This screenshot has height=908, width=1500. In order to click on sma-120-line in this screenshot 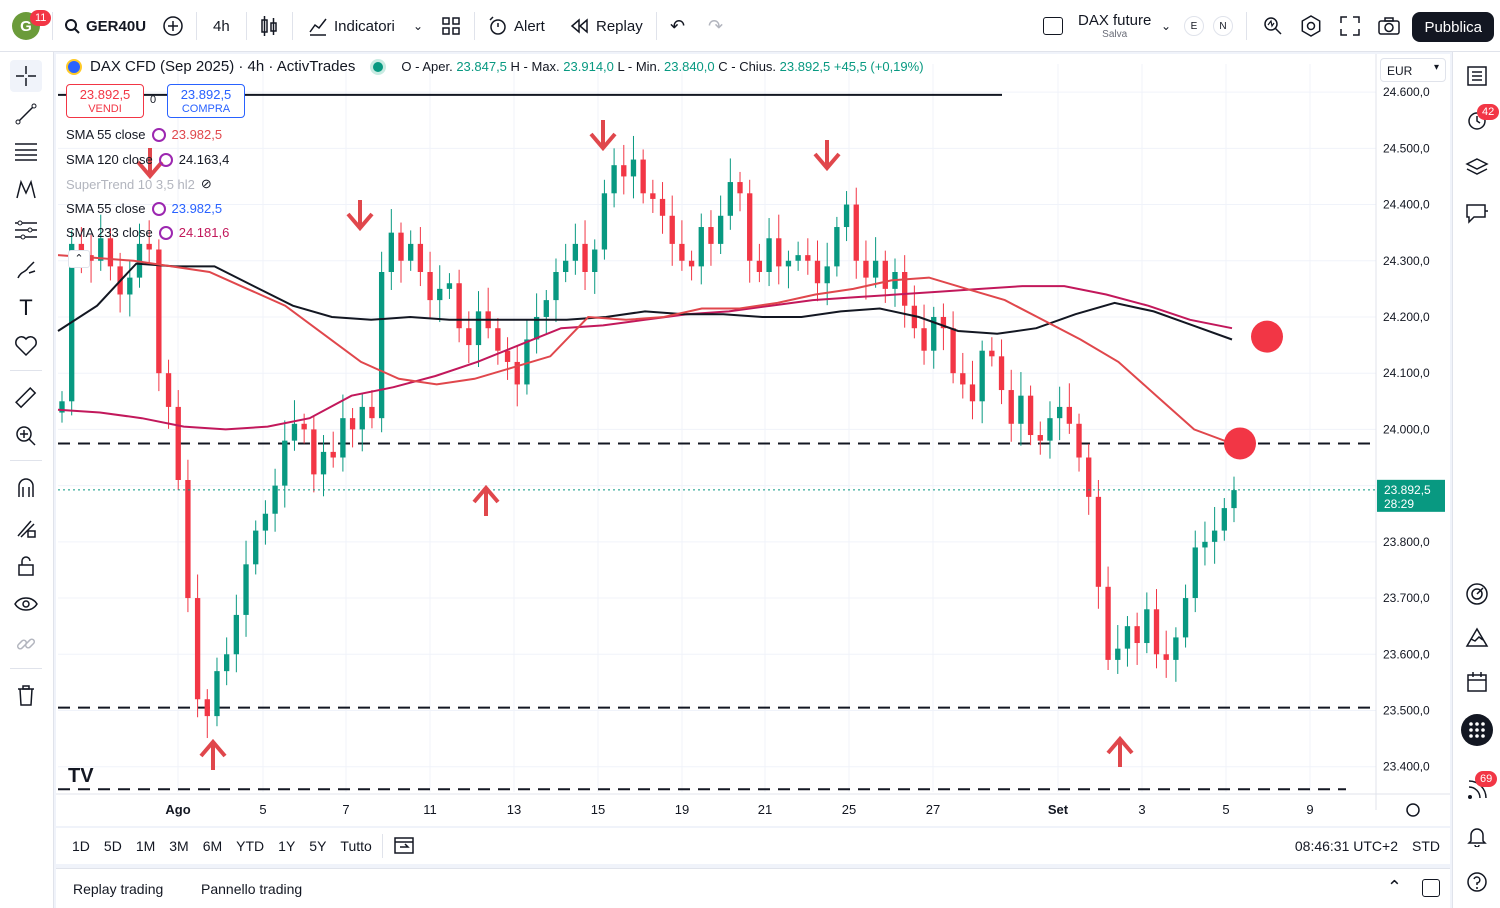, I will do `click(645, 301)`.